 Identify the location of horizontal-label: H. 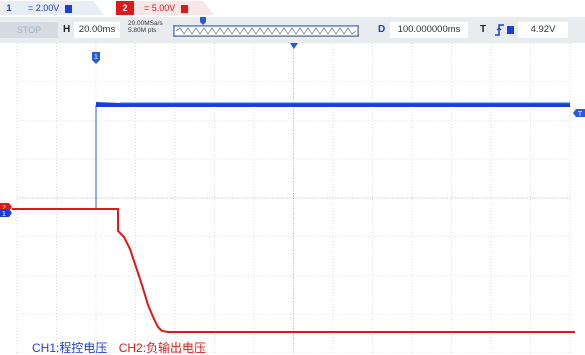
(66, 30).